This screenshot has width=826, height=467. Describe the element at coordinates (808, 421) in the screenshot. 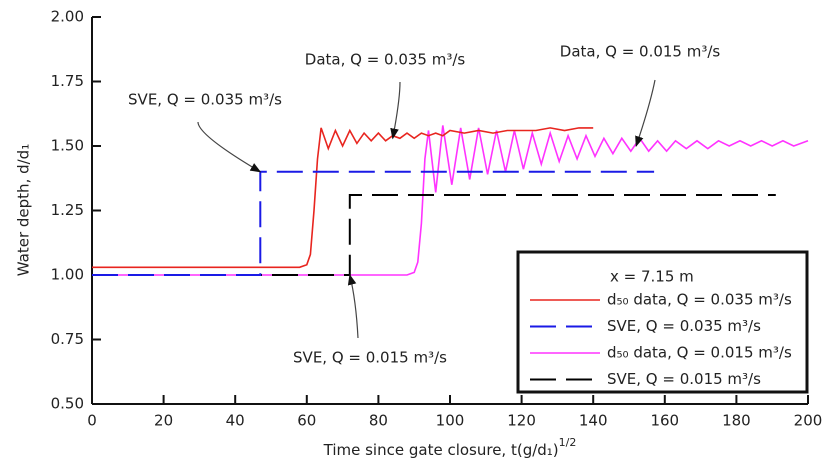

I see `x-tick-label: 200` at that location.